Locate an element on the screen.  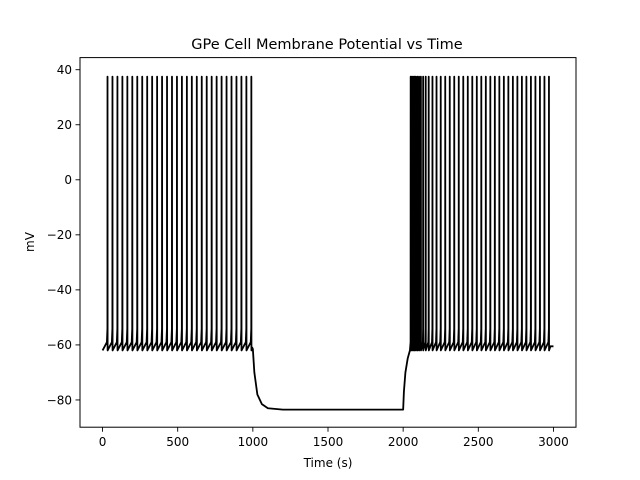
y-tick-label: 20 is located at coordinates (64, 125).